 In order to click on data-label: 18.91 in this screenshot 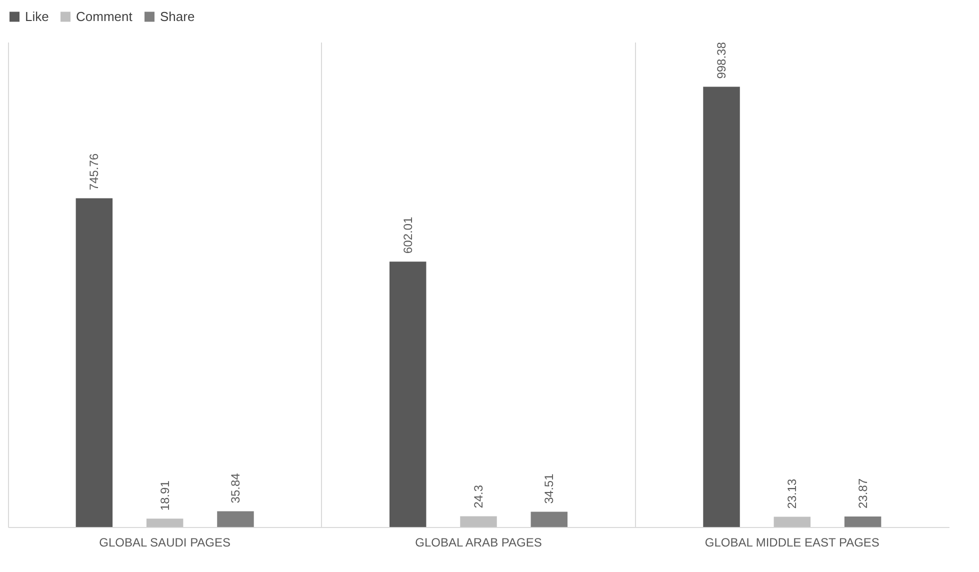, I will do `click(165, 495)`.